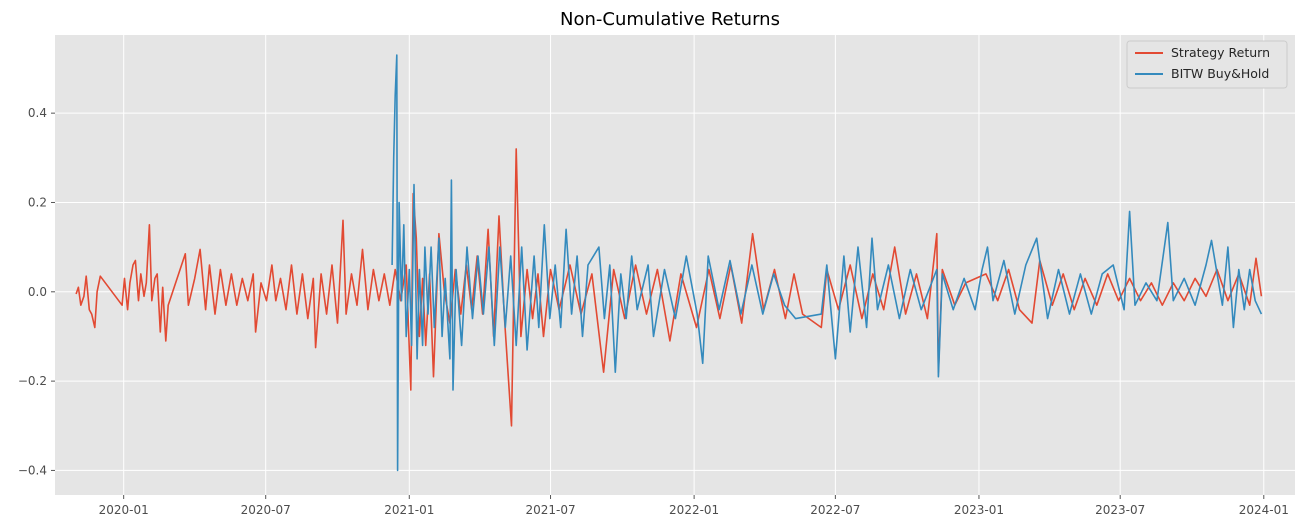  What do you see at coordinates (32, 470) in the screenshot?
I see `y-tick-label: −0.4` at bounding box center [32, 470].